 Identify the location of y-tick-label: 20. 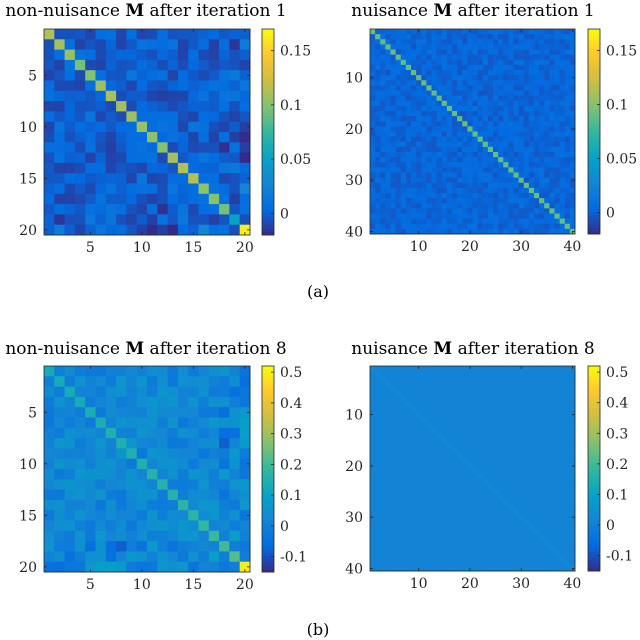
(28, 568).